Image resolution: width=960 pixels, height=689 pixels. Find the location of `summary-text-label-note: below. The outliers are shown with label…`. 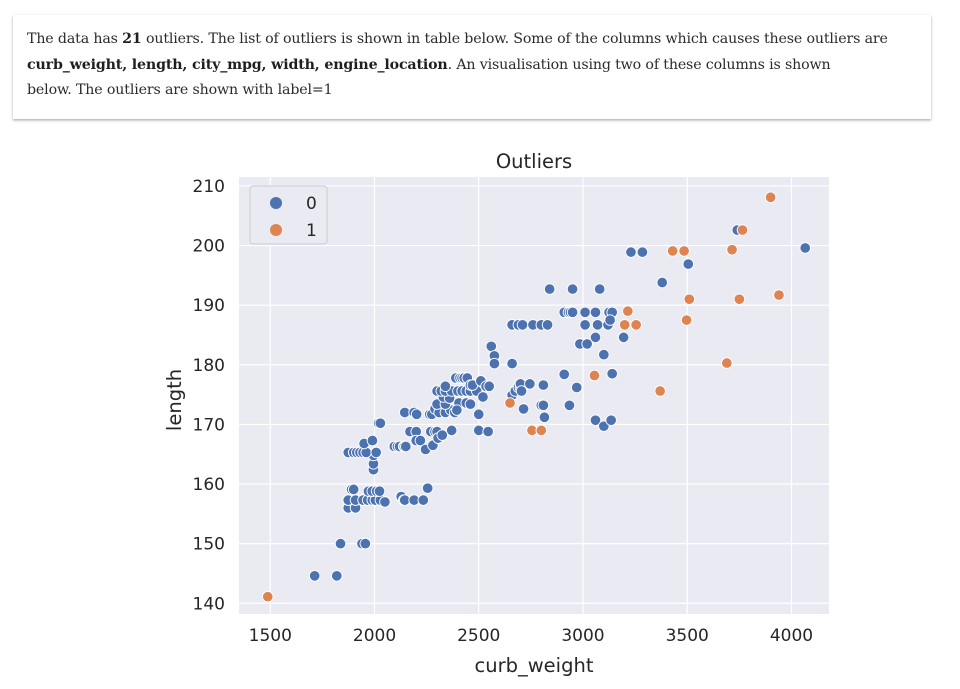

summary-text-label-note: below. The outliers are shown with label… is located at coordinates (180, 90).